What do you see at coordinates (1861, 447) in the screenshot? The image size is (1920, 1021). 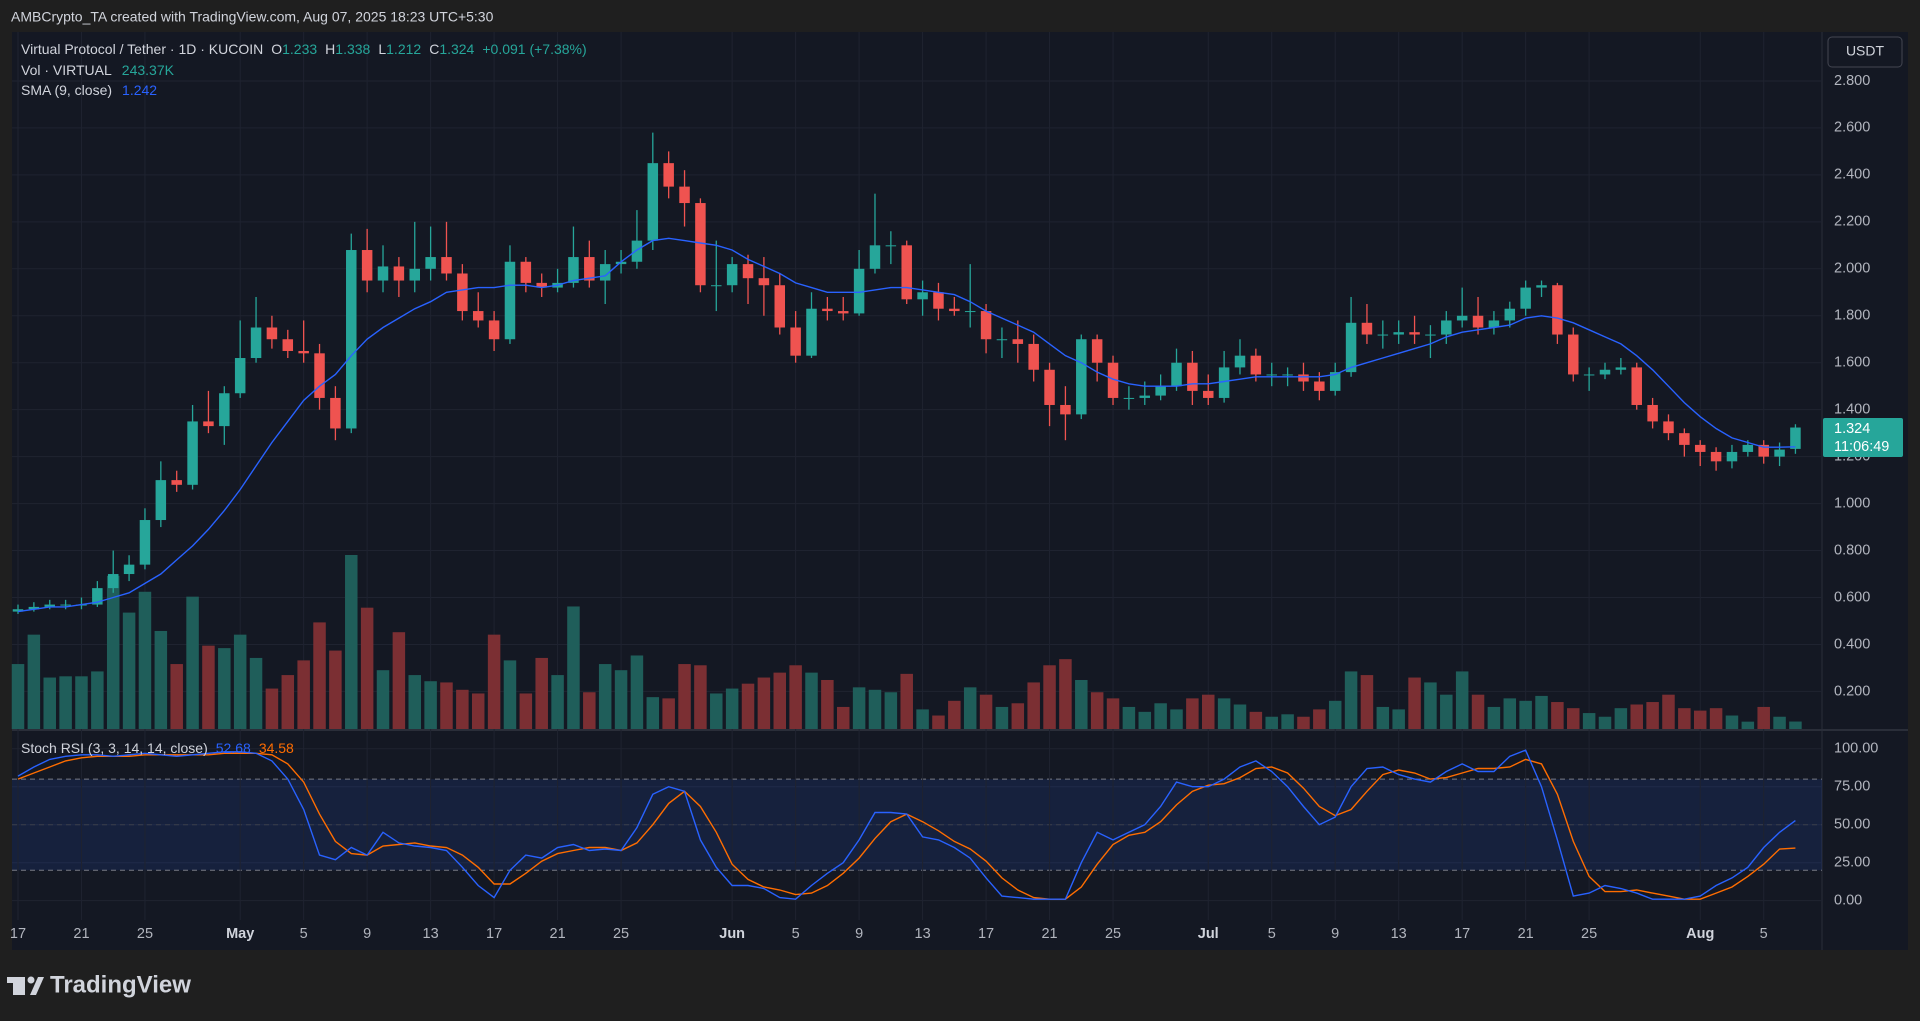 I see `countdown: 11:06:49` at bounding box center [1861, 447].